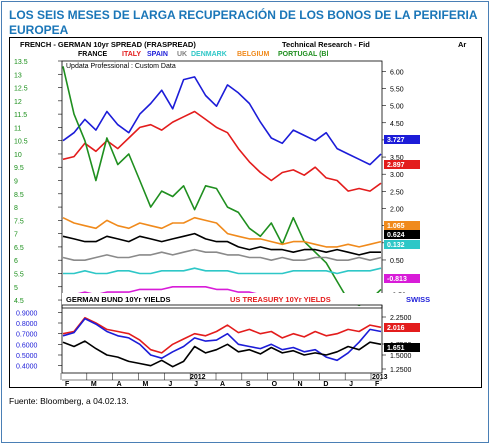 This screenshot has height=446, width=492. What do you see at coordinates (396, 245) in the screenshot?
I see `value-badge-label: 0.132` at bounding box center [396, 245].